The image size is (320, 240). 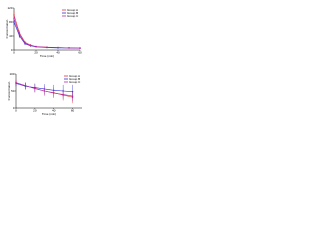 What do you see at coordinates (11, 74) in the screenshot?
I see `y-tick-label: 100` at bounding box center [11, 74].